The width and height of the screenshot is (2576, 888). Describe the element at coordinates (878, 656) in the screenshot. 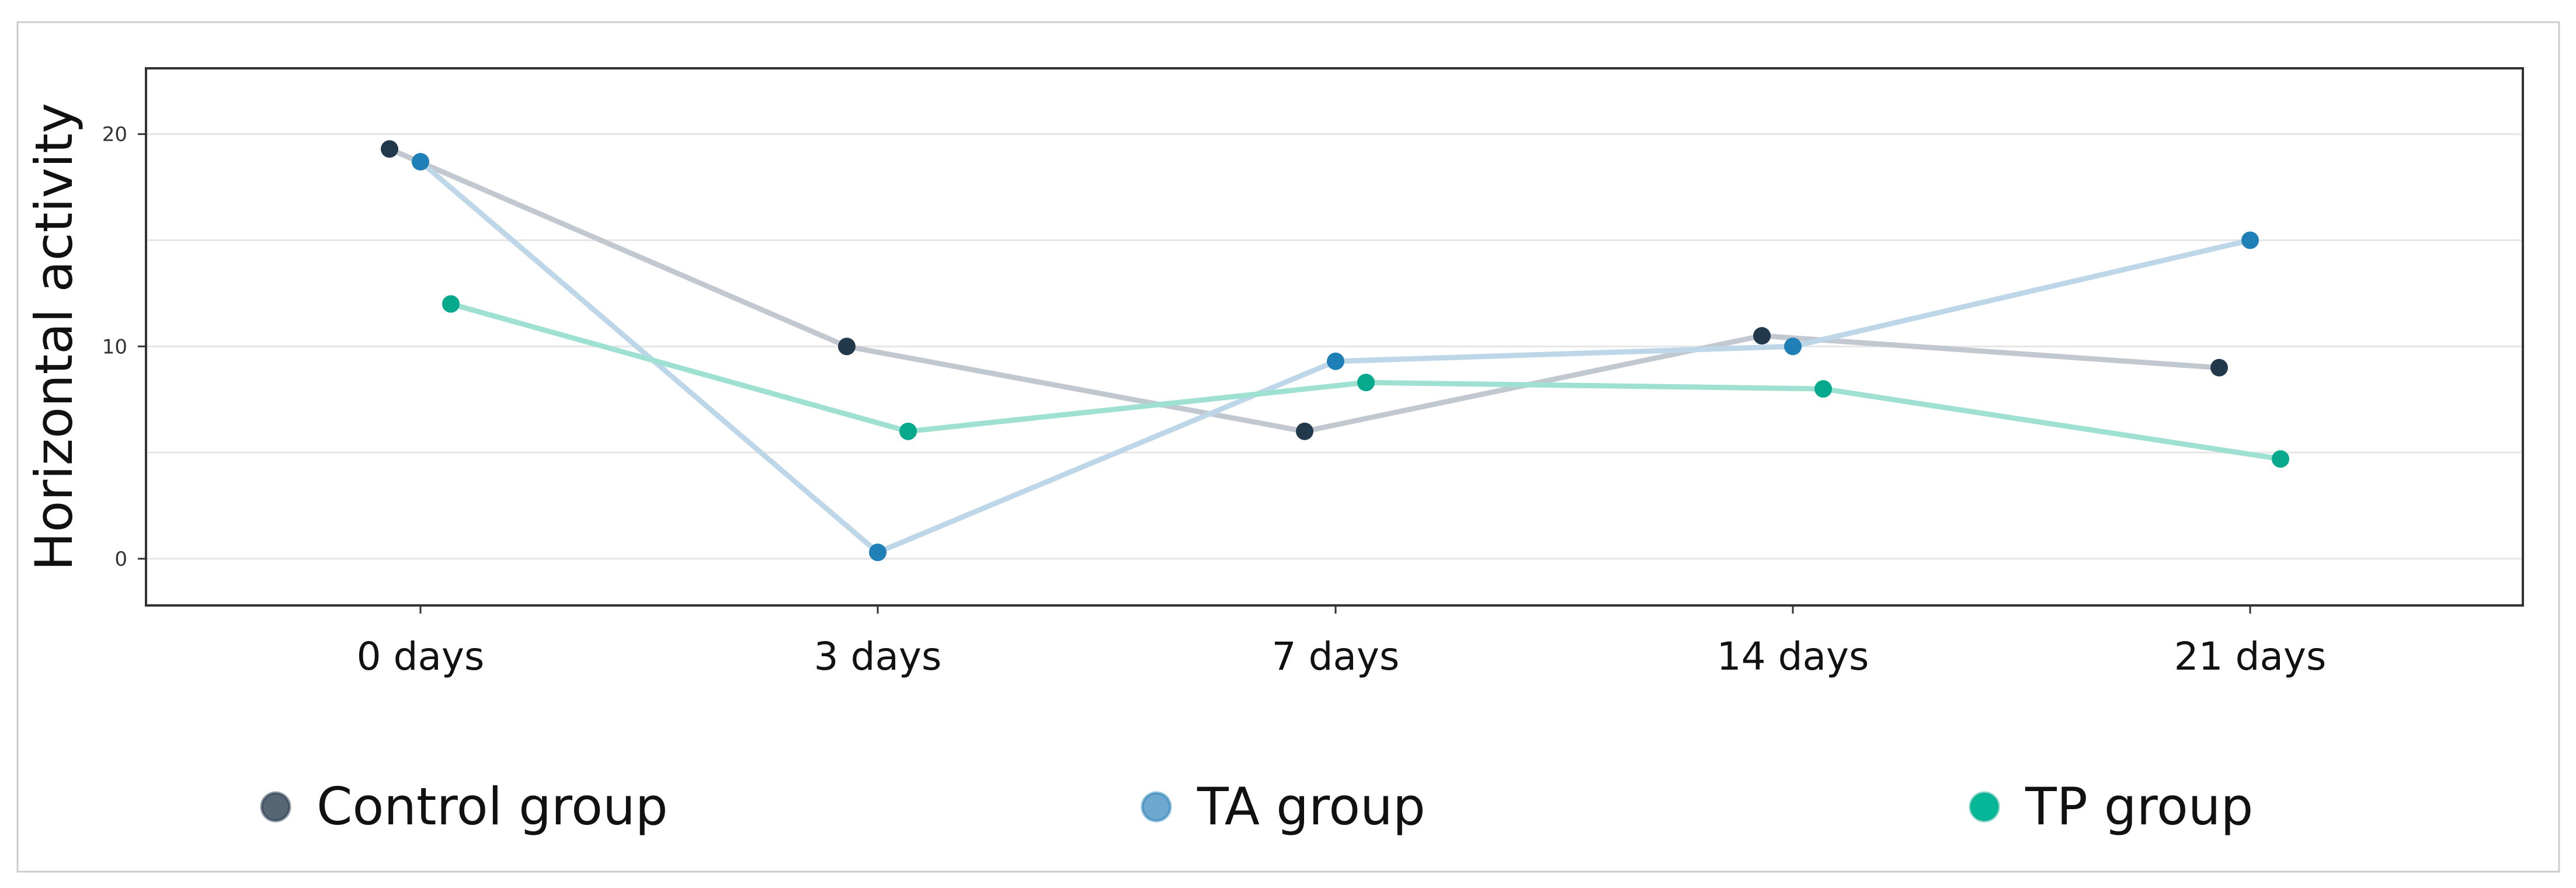

I see `x-tick-label: 3 days` at that location.